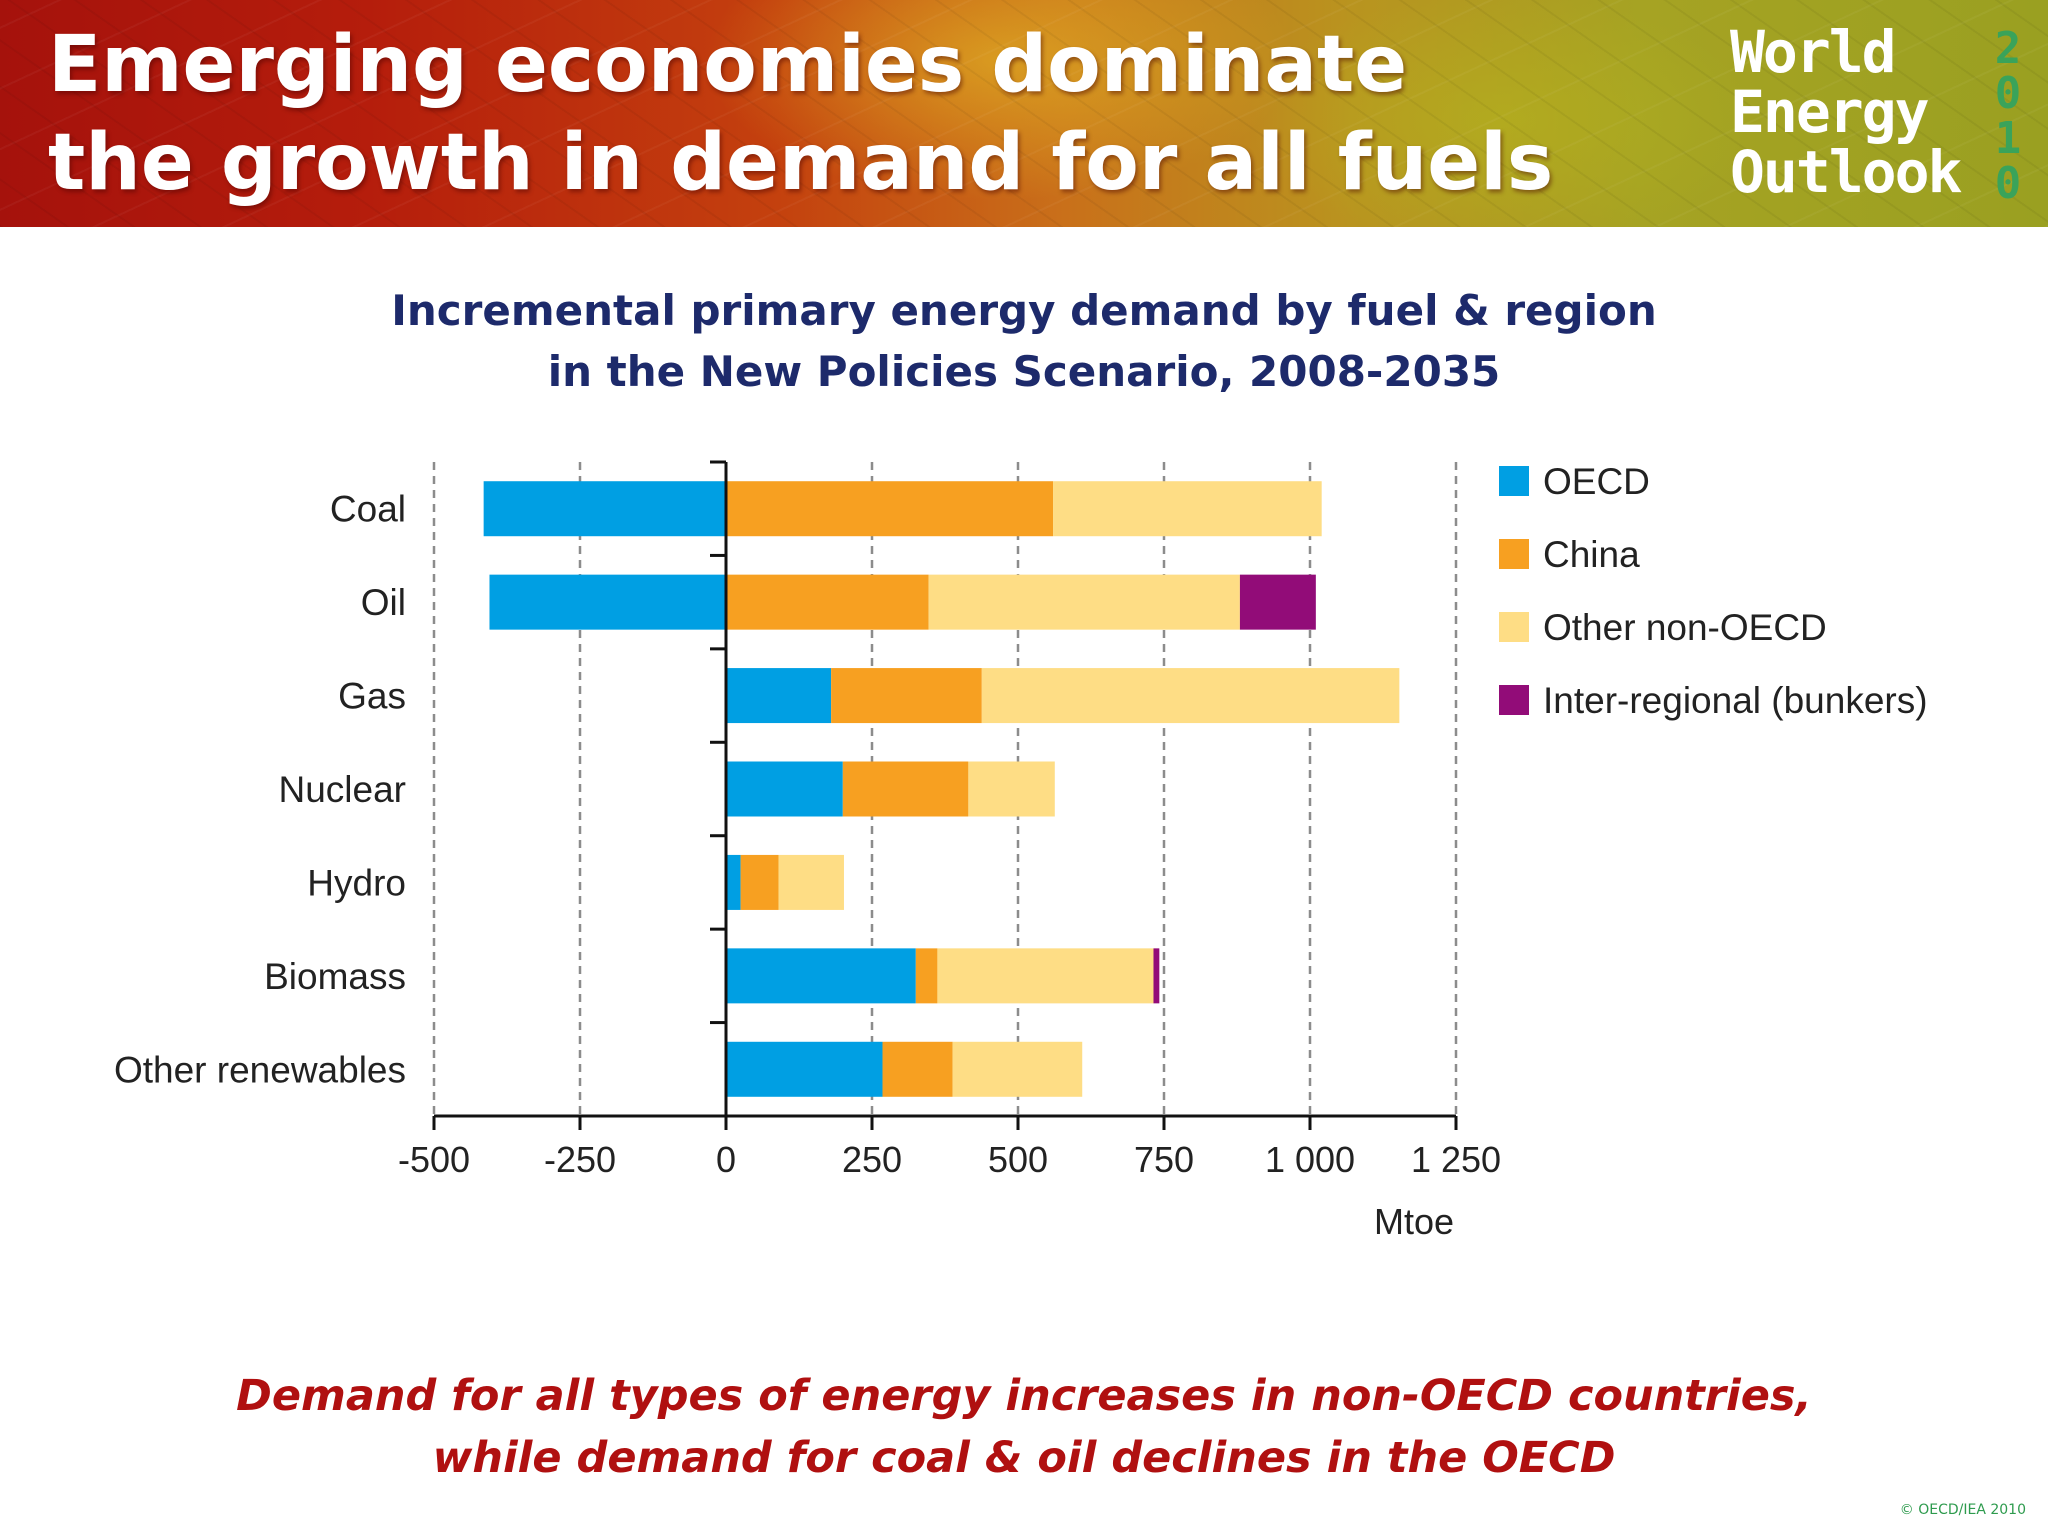 The image size is (2048, 1538). Describe the element at coordinates (872, 1159) in the screenshot. I see `x-tick-label: 250` at that location.